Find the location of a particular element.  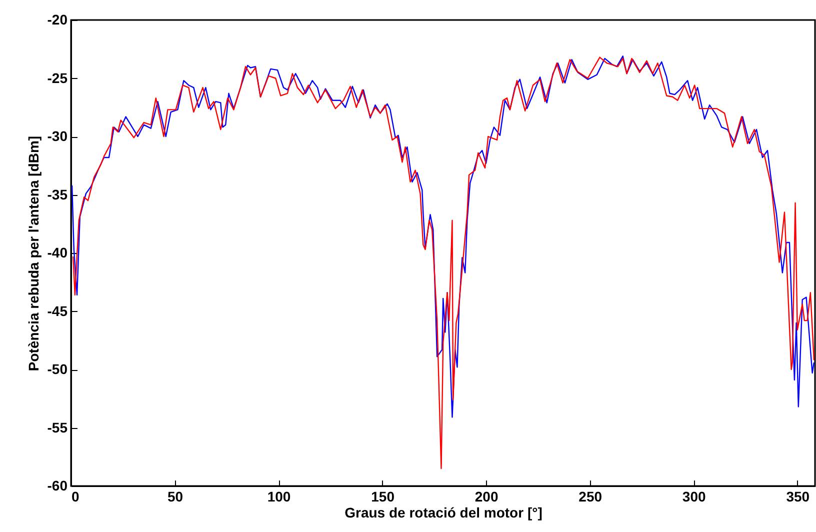

y-tick-label: -30 is located at coordinates (57, 136).